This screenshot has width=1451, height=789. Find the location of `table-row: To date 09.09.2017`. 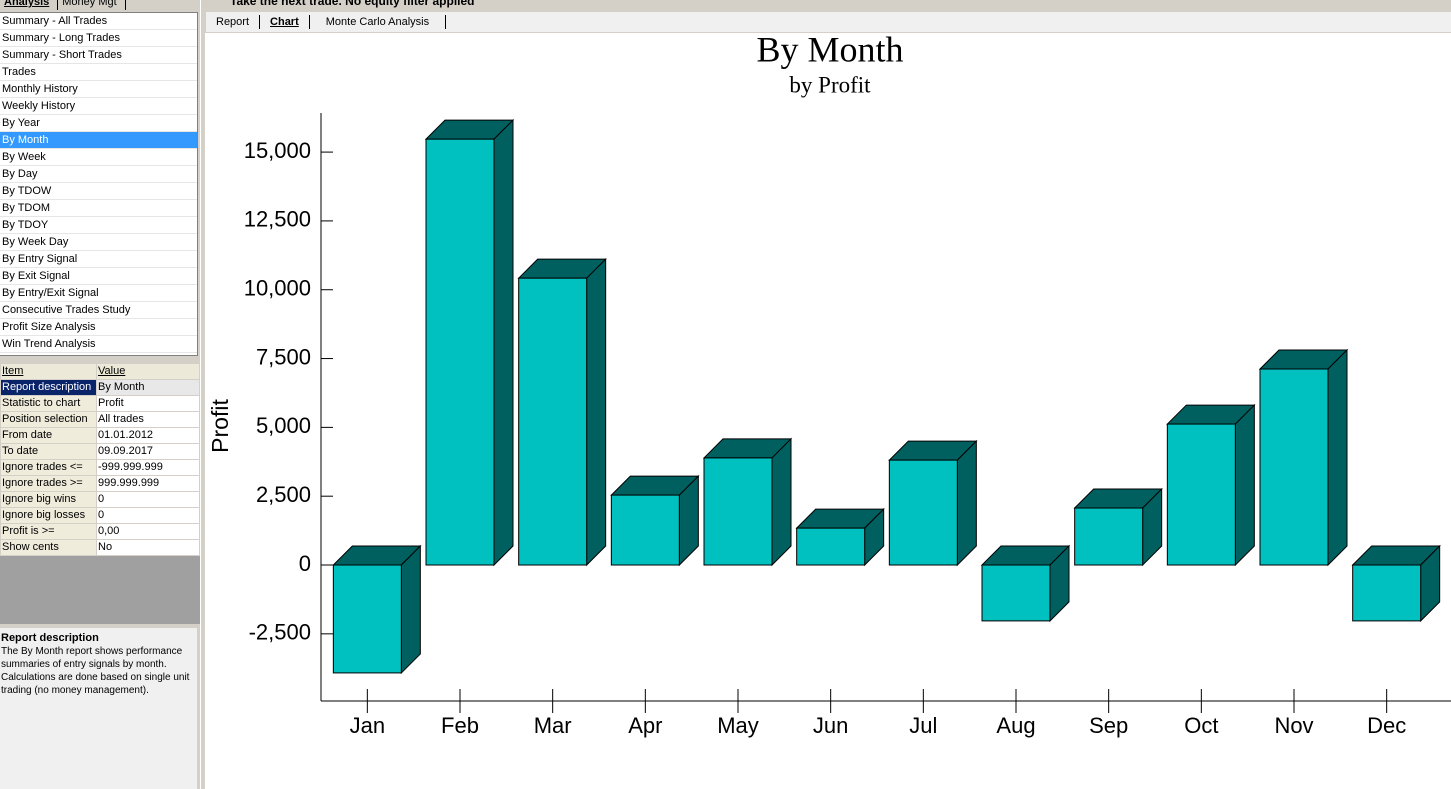

table-row: To date 09.09.2017 is located at coordinates (100, 451).